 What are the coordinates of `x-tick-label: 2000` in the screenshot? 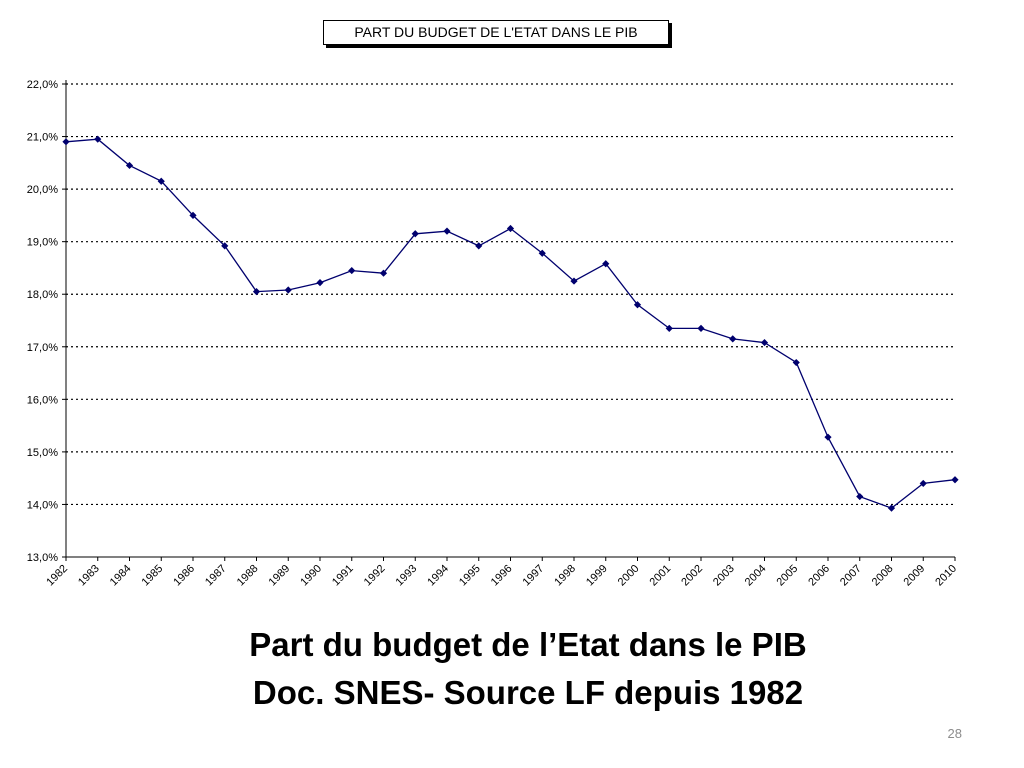 It's located at (629, 576).